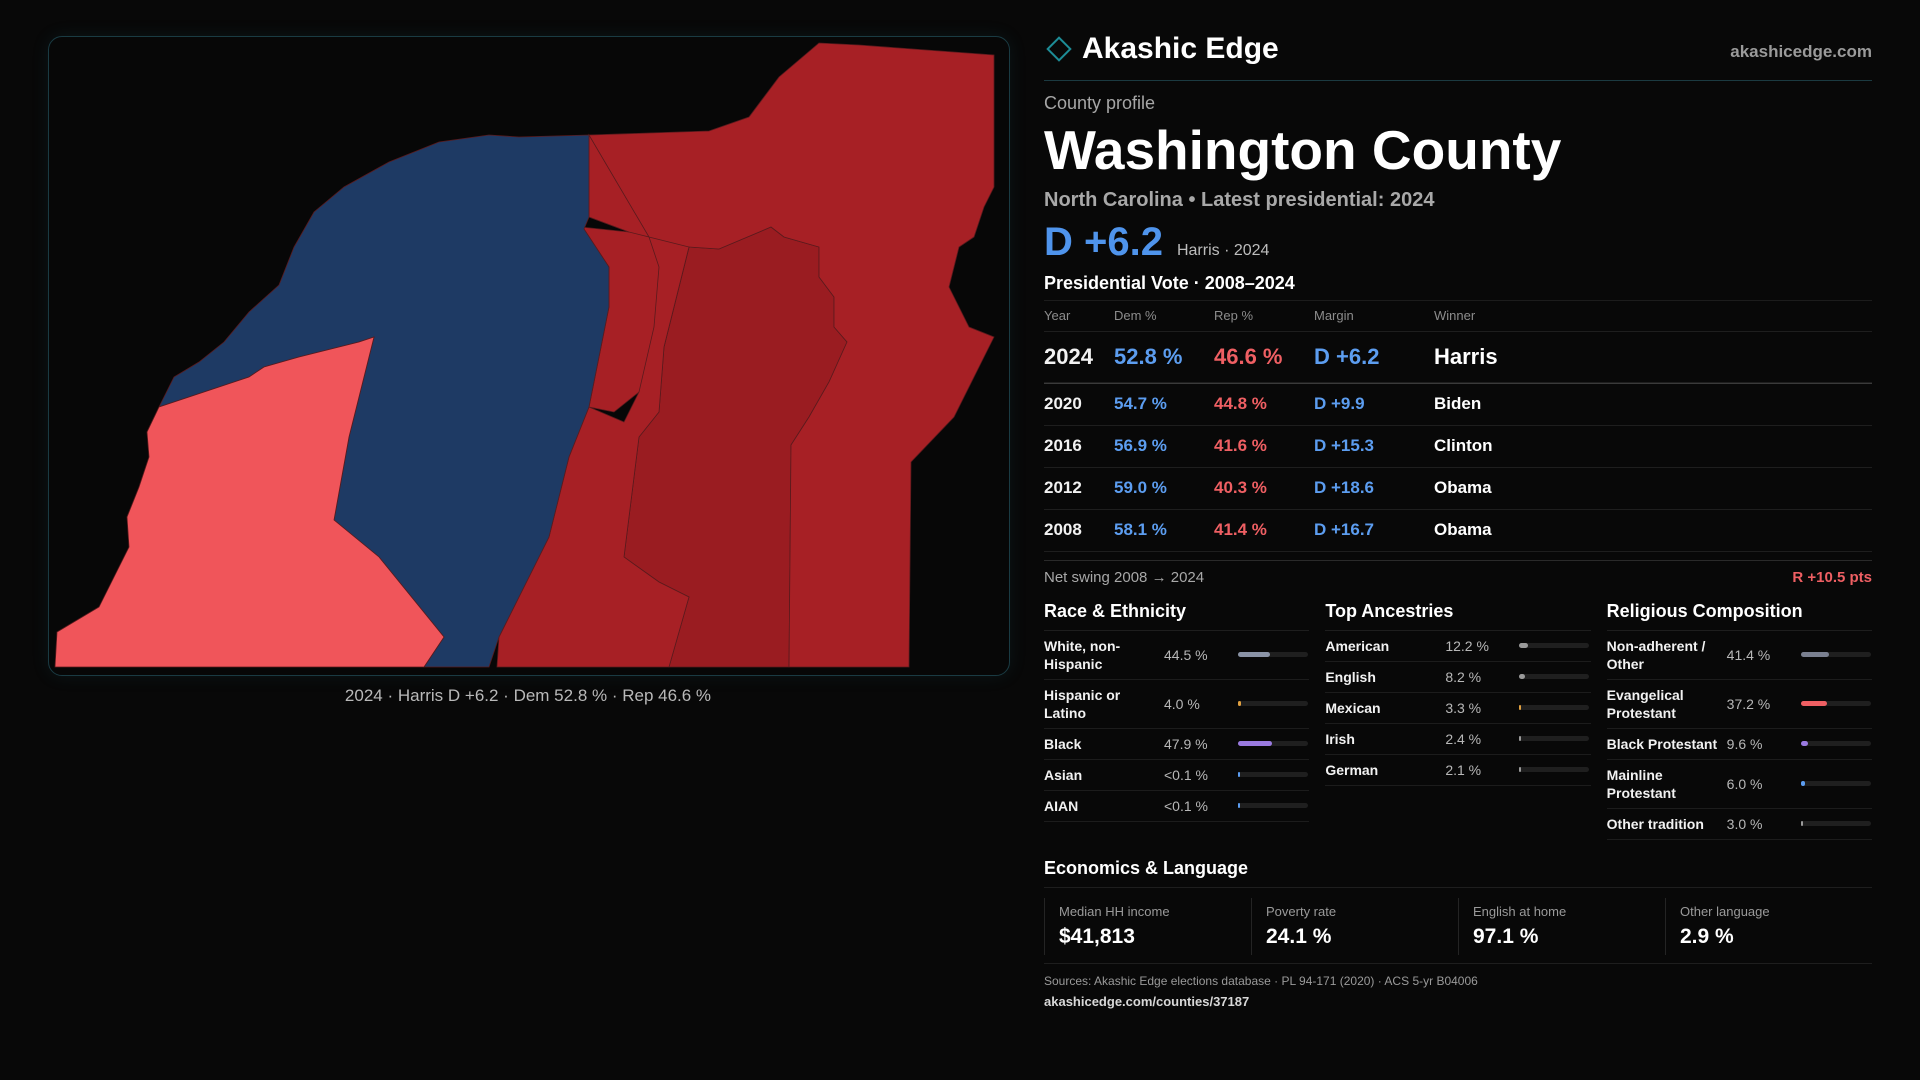  Describe the element at coordinates (1463, 445) in the screenshot. I see `row-winner: Clinton` at that location.